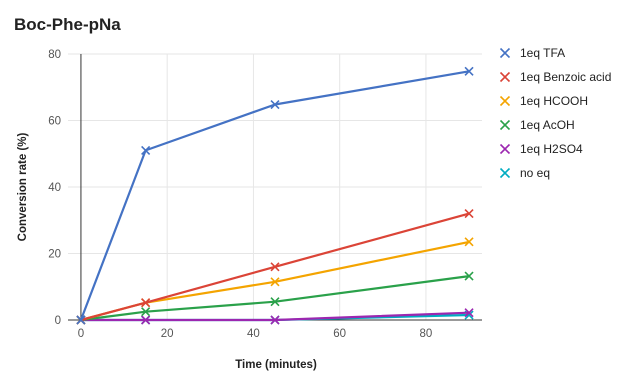 The height and width of the screenshot is (371, 620). I want to click on legend-label: no eq, so click(535, 173).